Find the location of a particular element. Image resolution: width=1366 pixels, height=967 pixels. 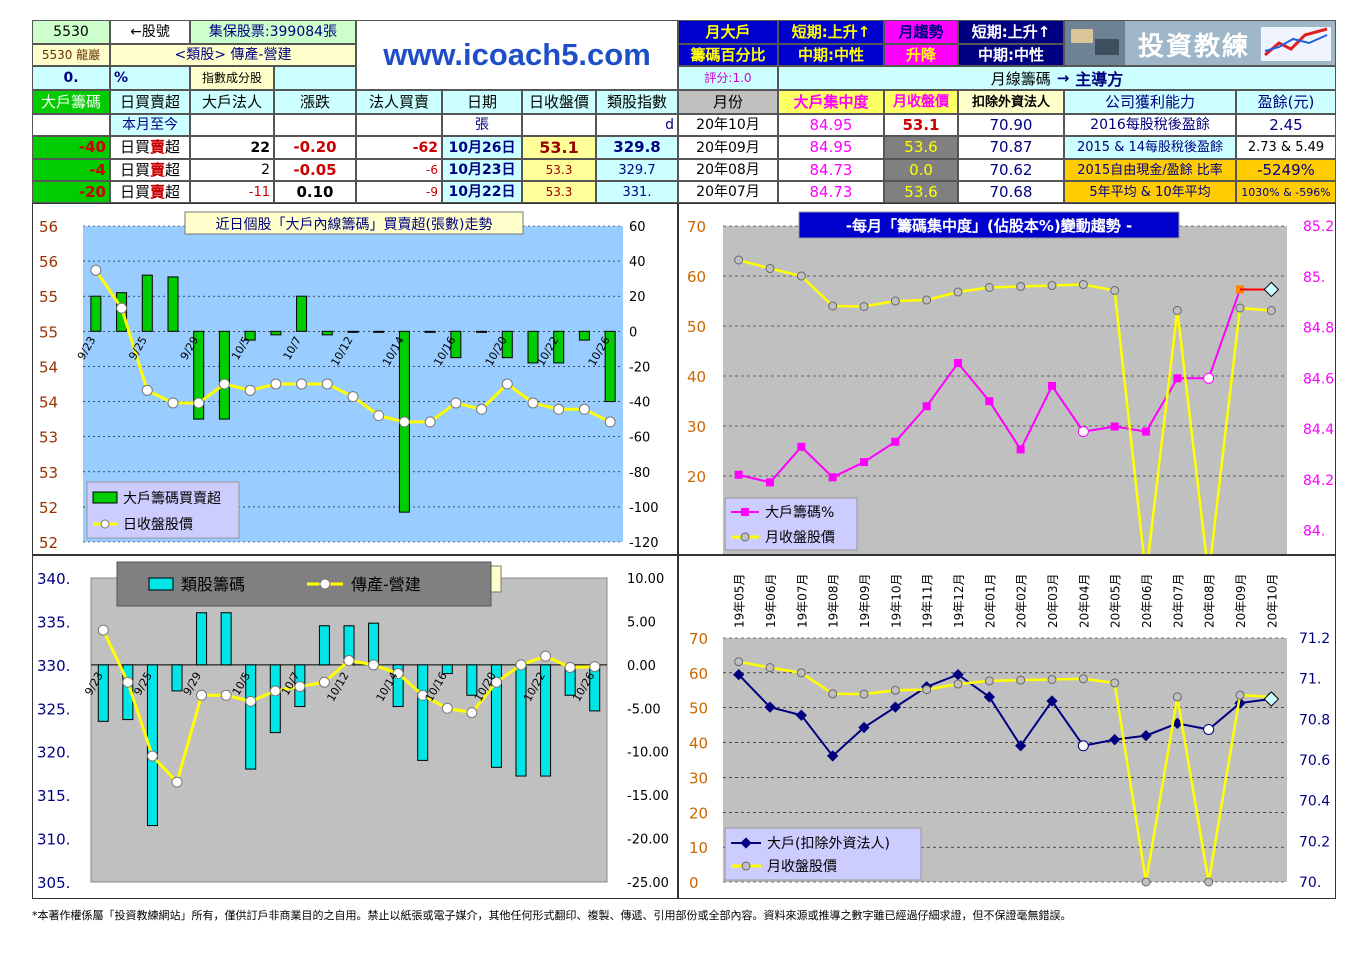

legend-label: 月收盤股價 is located at coordinates (802, 866).